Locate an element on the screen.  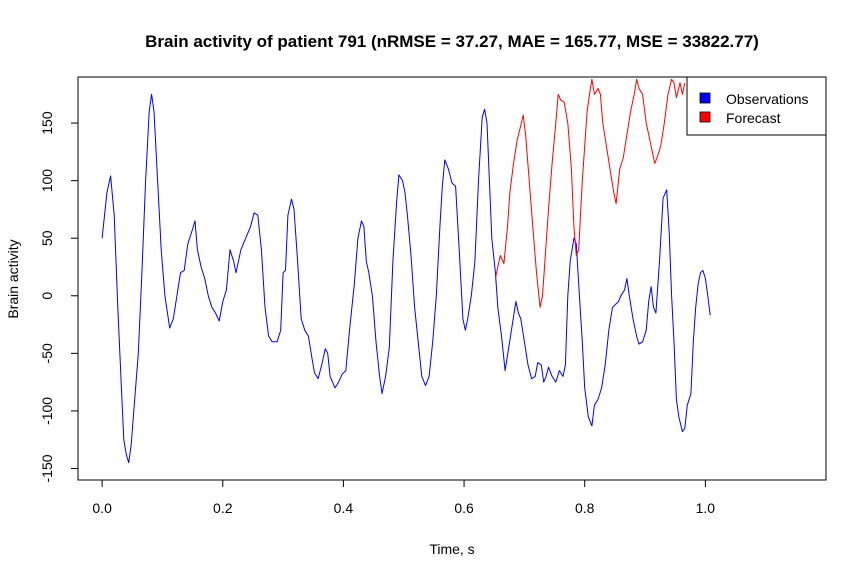
legend: Observations Forecast is located at coordinates (756, 106).